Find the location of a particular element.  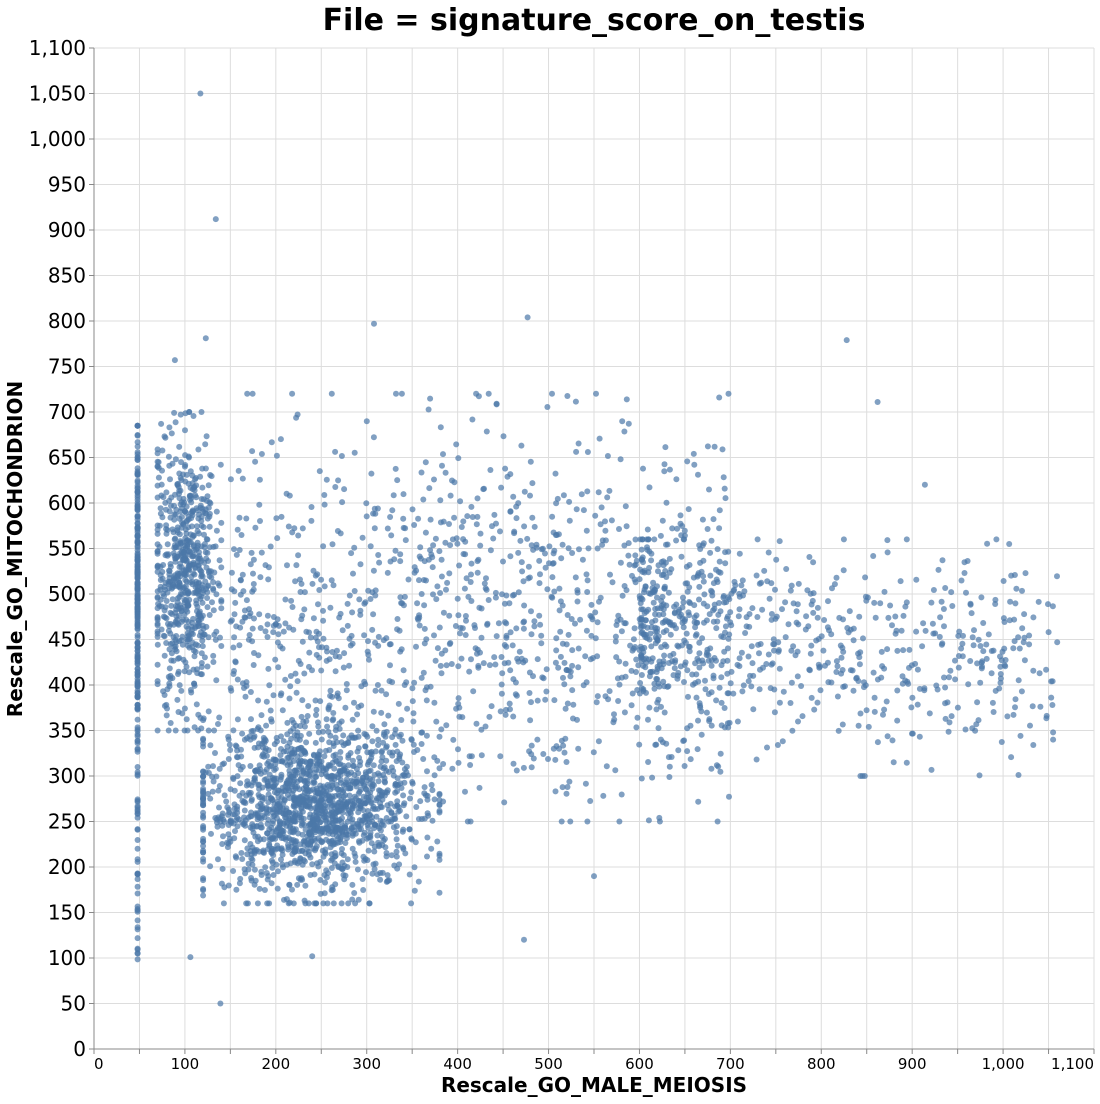

y-tick-label: 950 is located at coordinates (67, 185).